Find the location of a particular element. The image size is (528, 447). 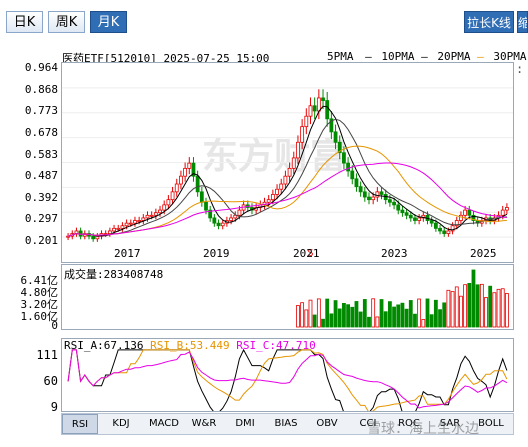

rsi-a-value: RSI_A:67.136 is located at coordinates (104, 345).